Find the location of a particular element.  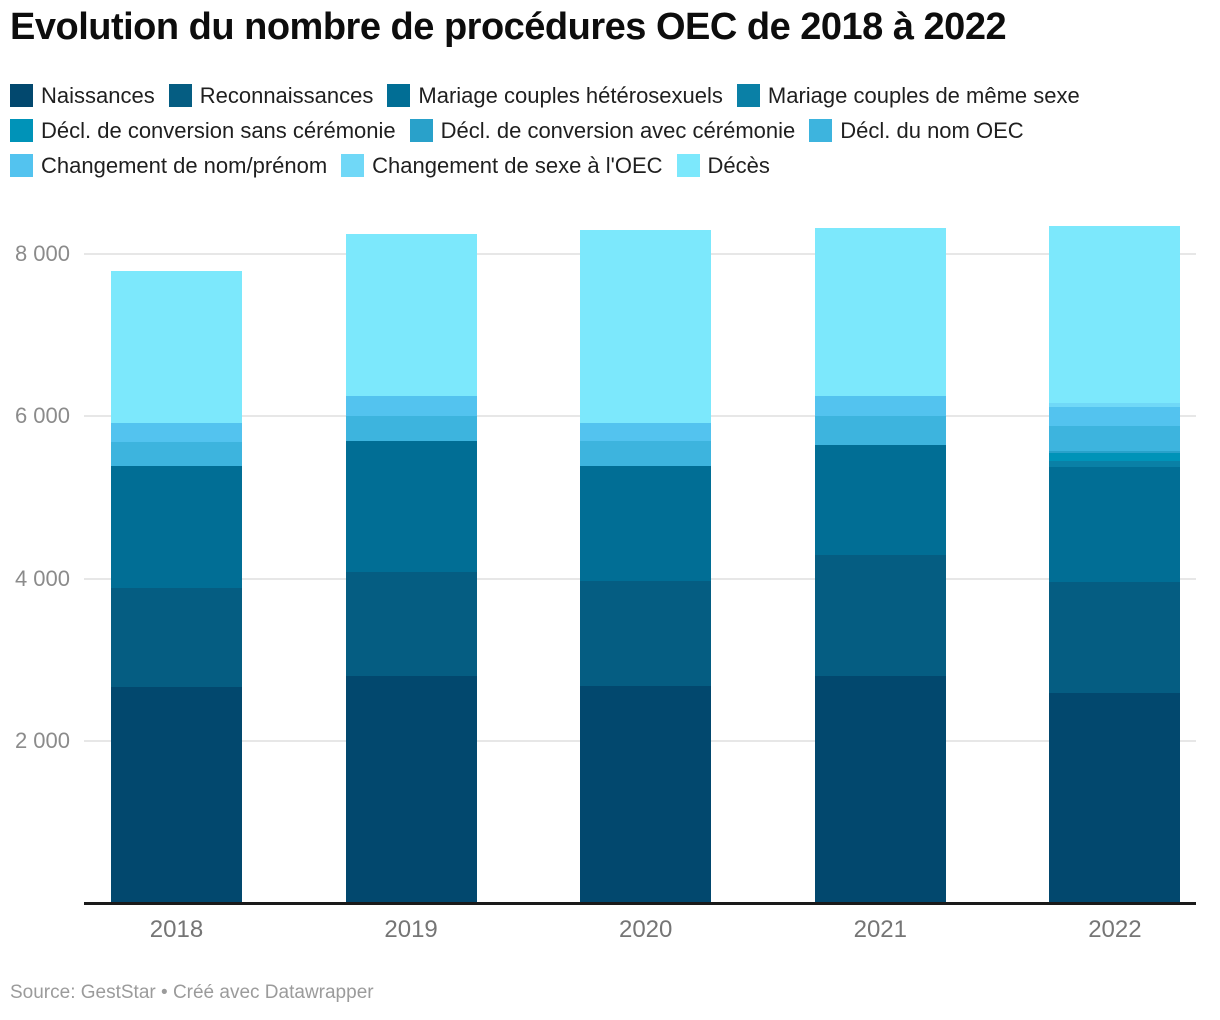

legend-label: Décl. de conversion sans cérémonie is located at coordinates (218, 130).